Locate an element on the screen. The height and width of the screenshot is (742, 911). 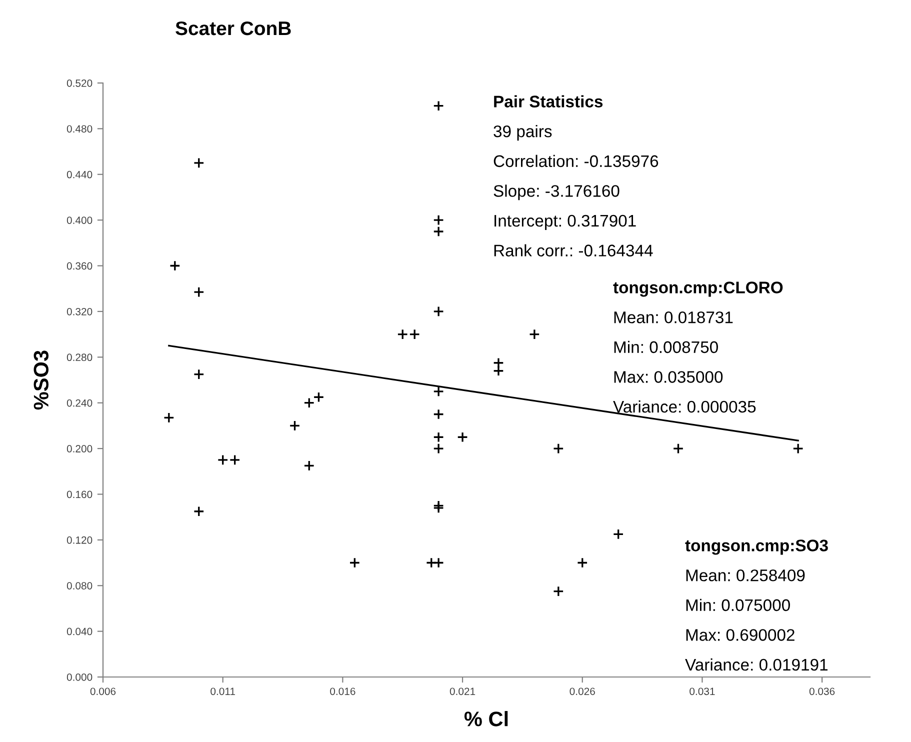
x-tick-label: 0.031 is located at coordinates (702, 692).